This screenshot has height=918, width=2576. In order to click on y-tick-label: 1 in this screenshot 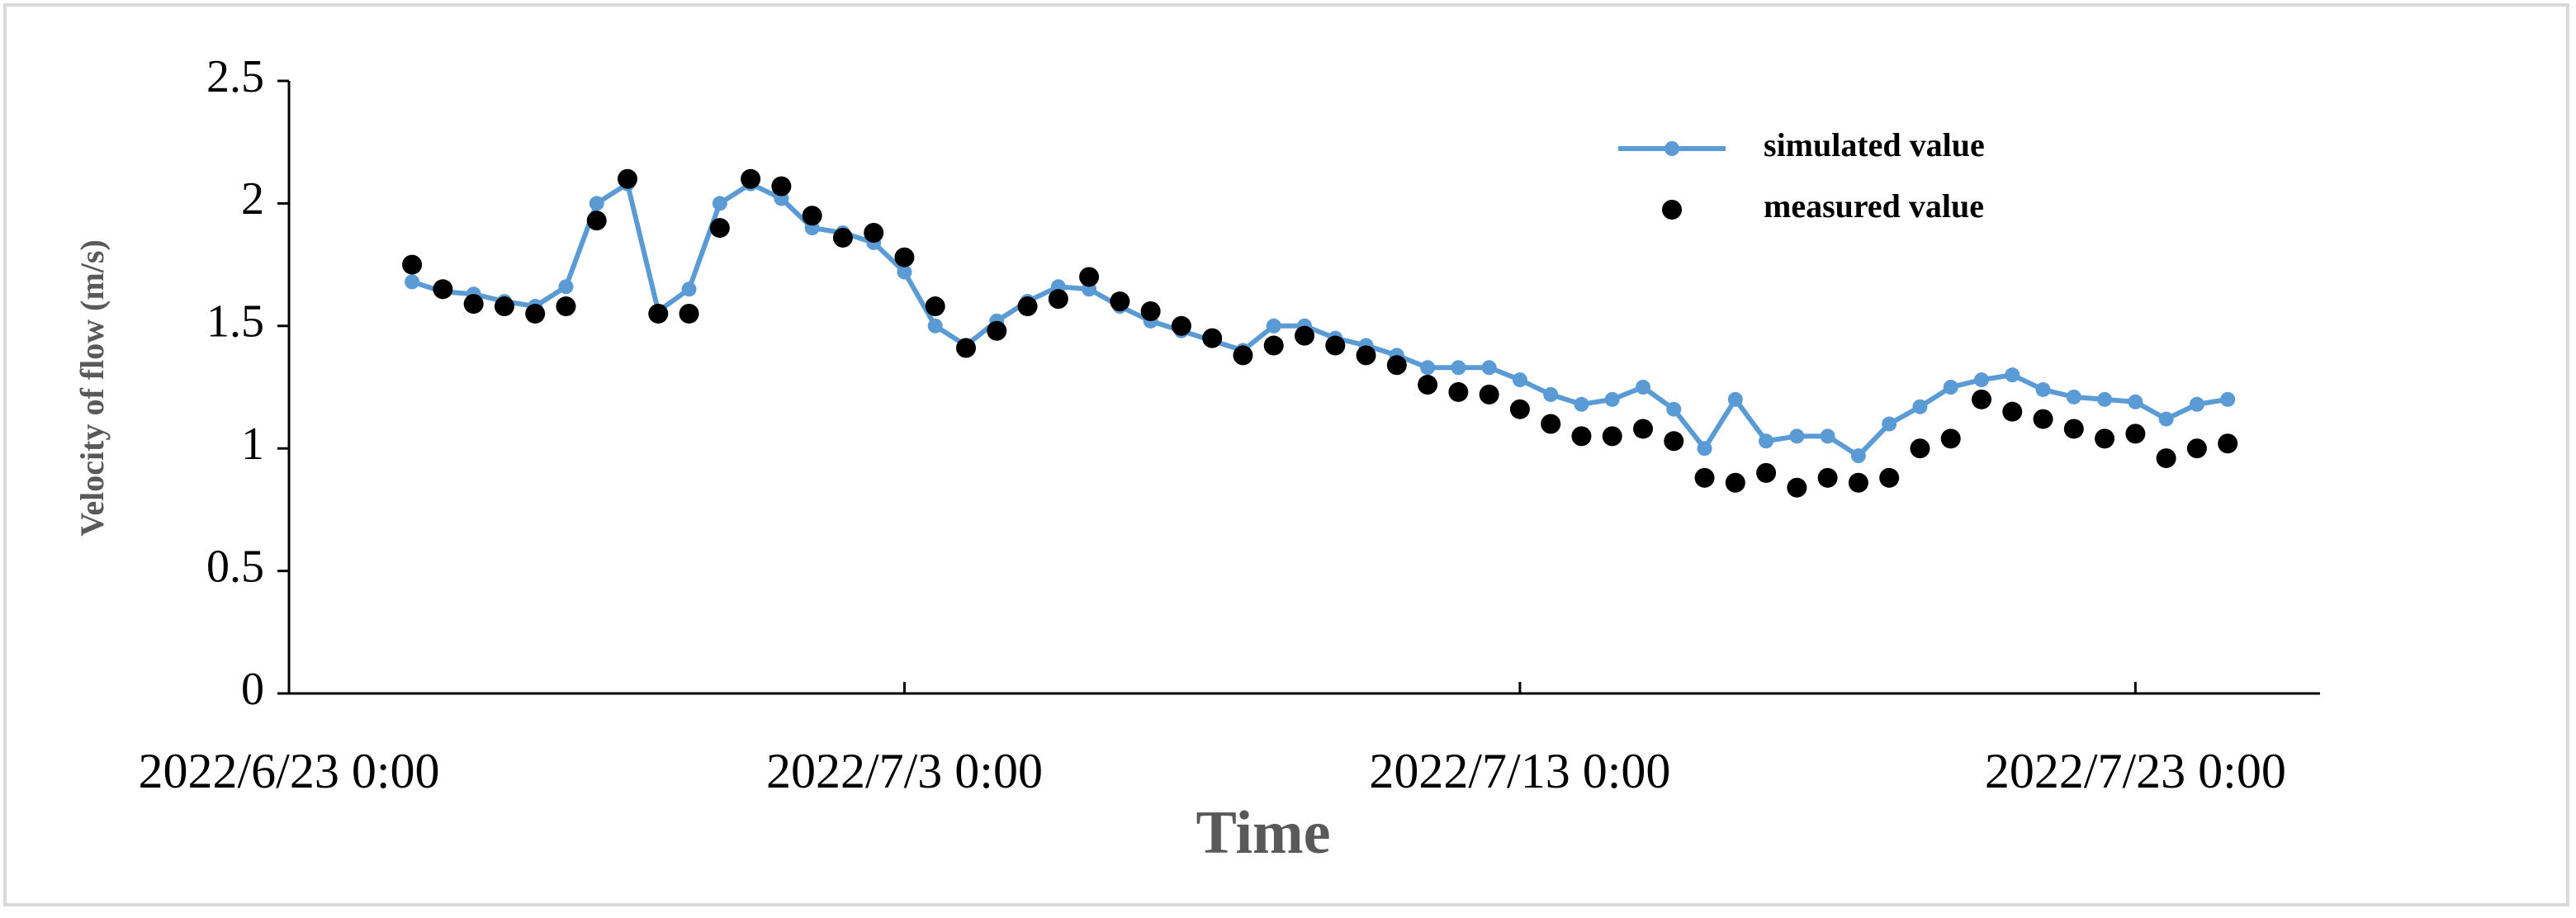, I will do `click(252, 444)`.